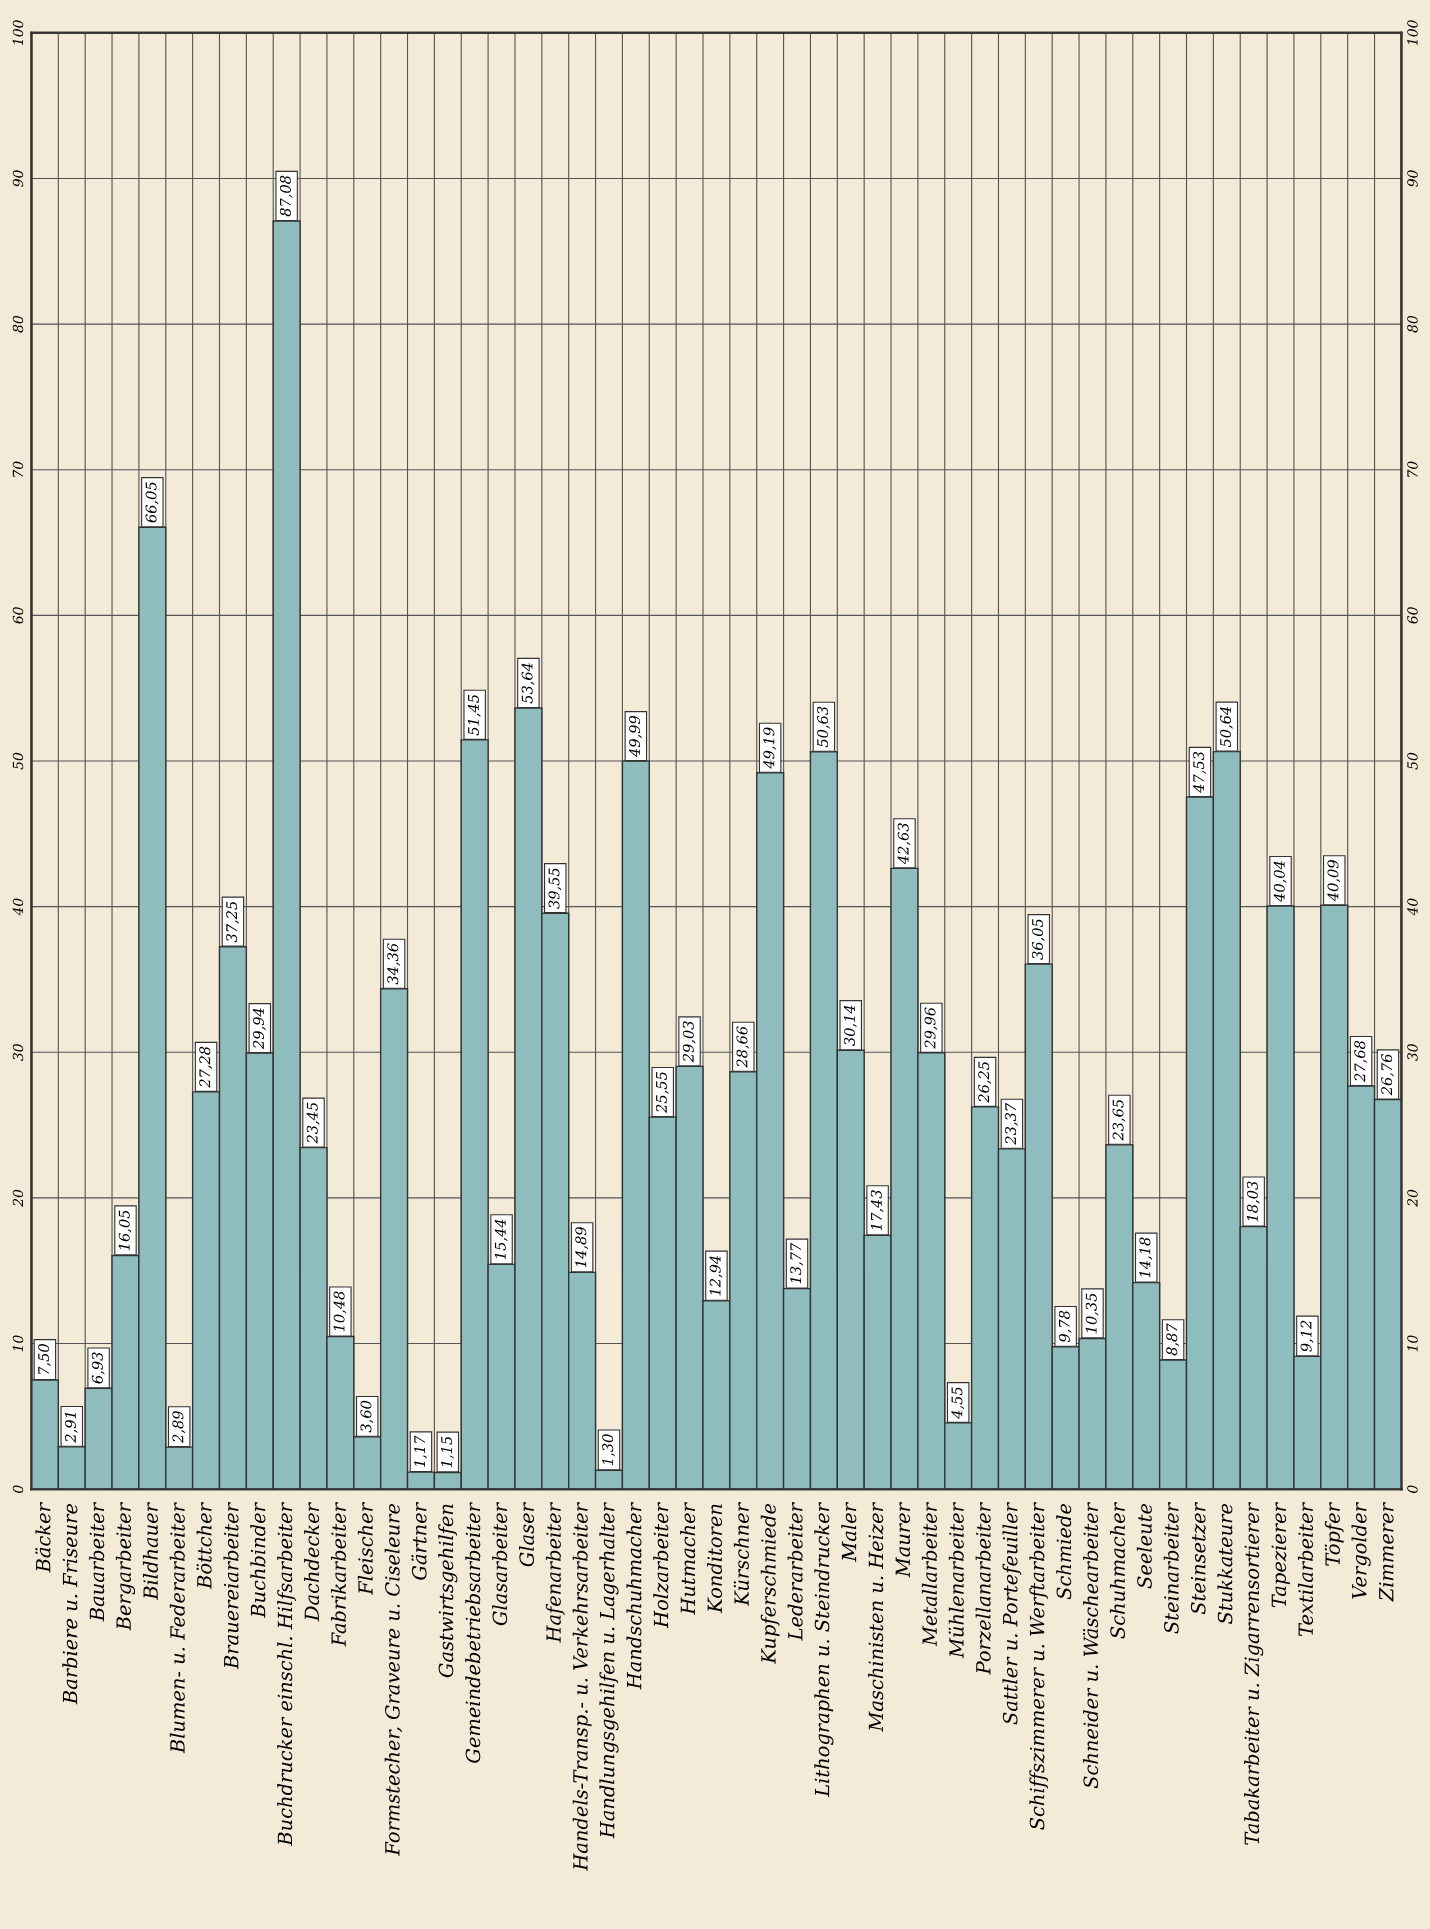  Describe the element at coordinates (1092, 1313) in the screenshot. I see `data-label: 10,35` at that location.